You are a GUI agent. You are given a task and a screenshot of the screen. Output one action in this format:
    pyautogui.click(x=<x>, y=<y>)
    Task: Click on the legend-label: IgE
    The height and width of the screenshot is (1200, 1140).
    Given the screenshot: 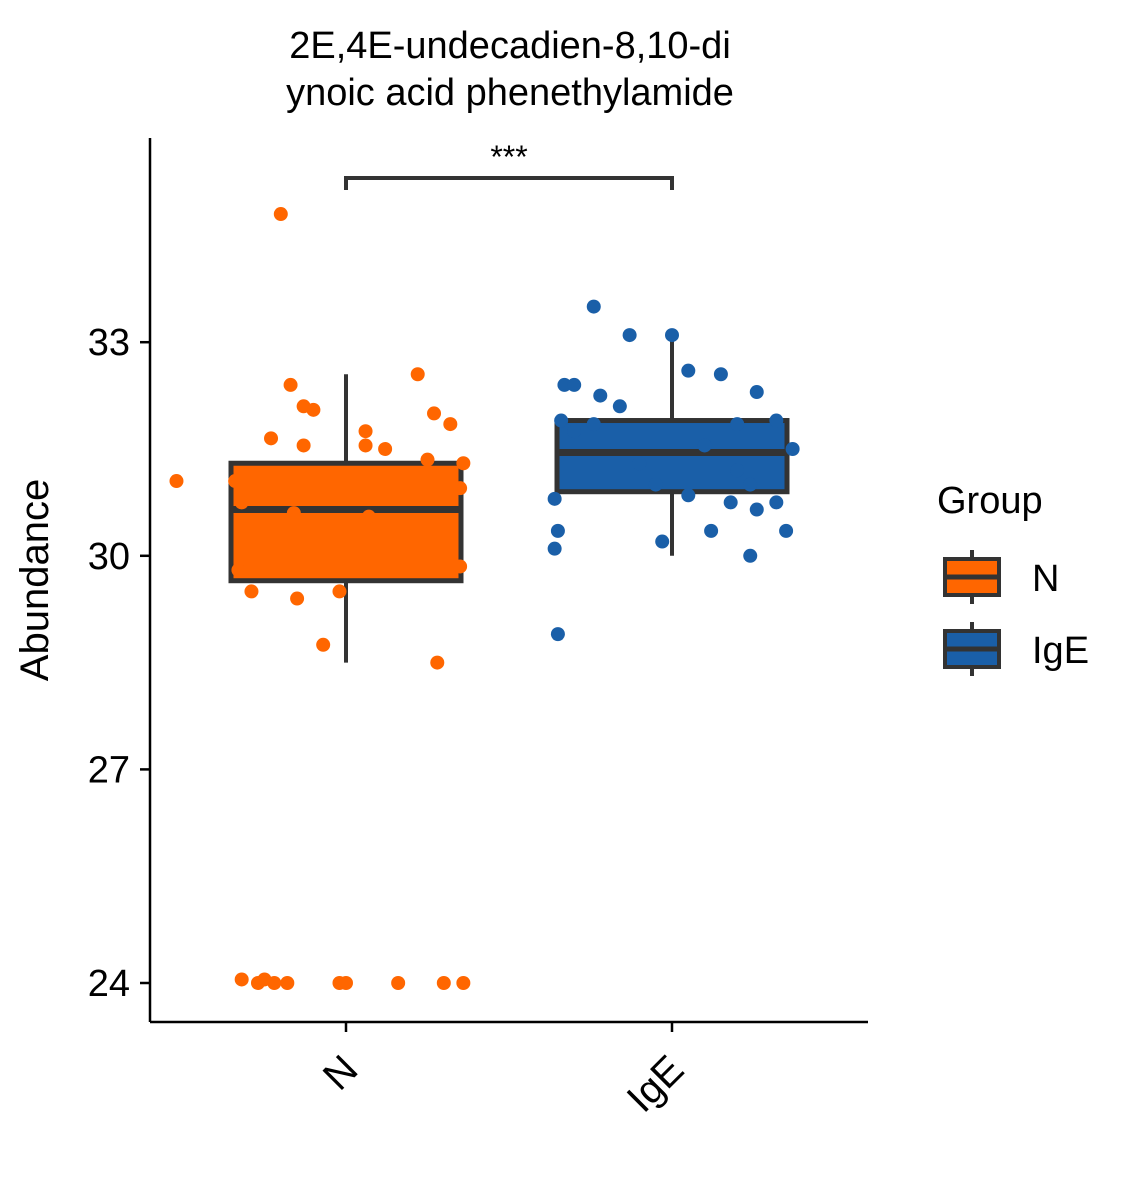 What is the action you would take?
    pyautogui.click(x=1060, y=651)
    